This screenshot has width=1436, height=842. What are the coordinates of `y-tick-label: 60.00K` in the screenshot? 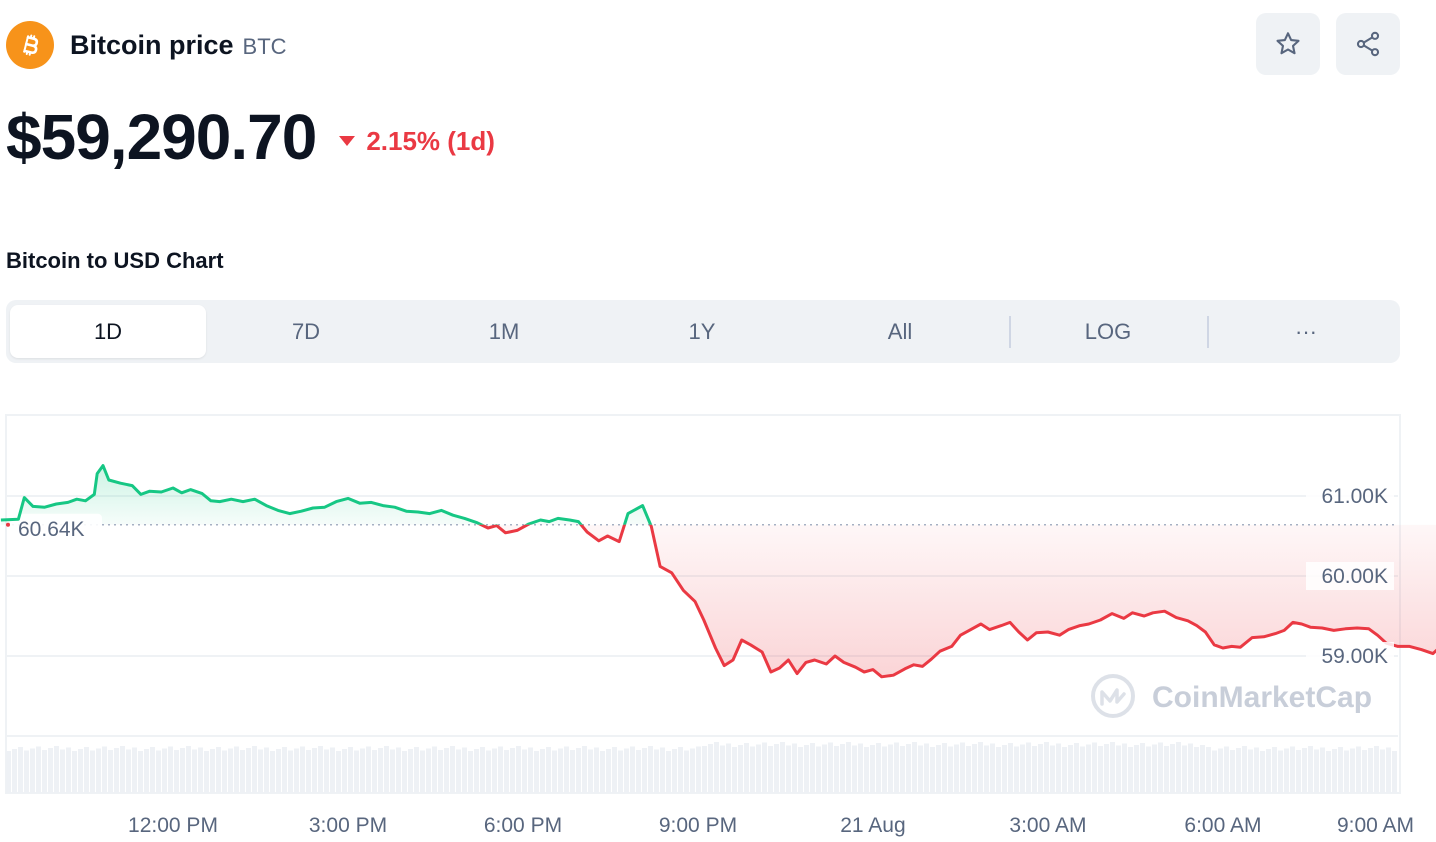 It's located at (1354, 576).